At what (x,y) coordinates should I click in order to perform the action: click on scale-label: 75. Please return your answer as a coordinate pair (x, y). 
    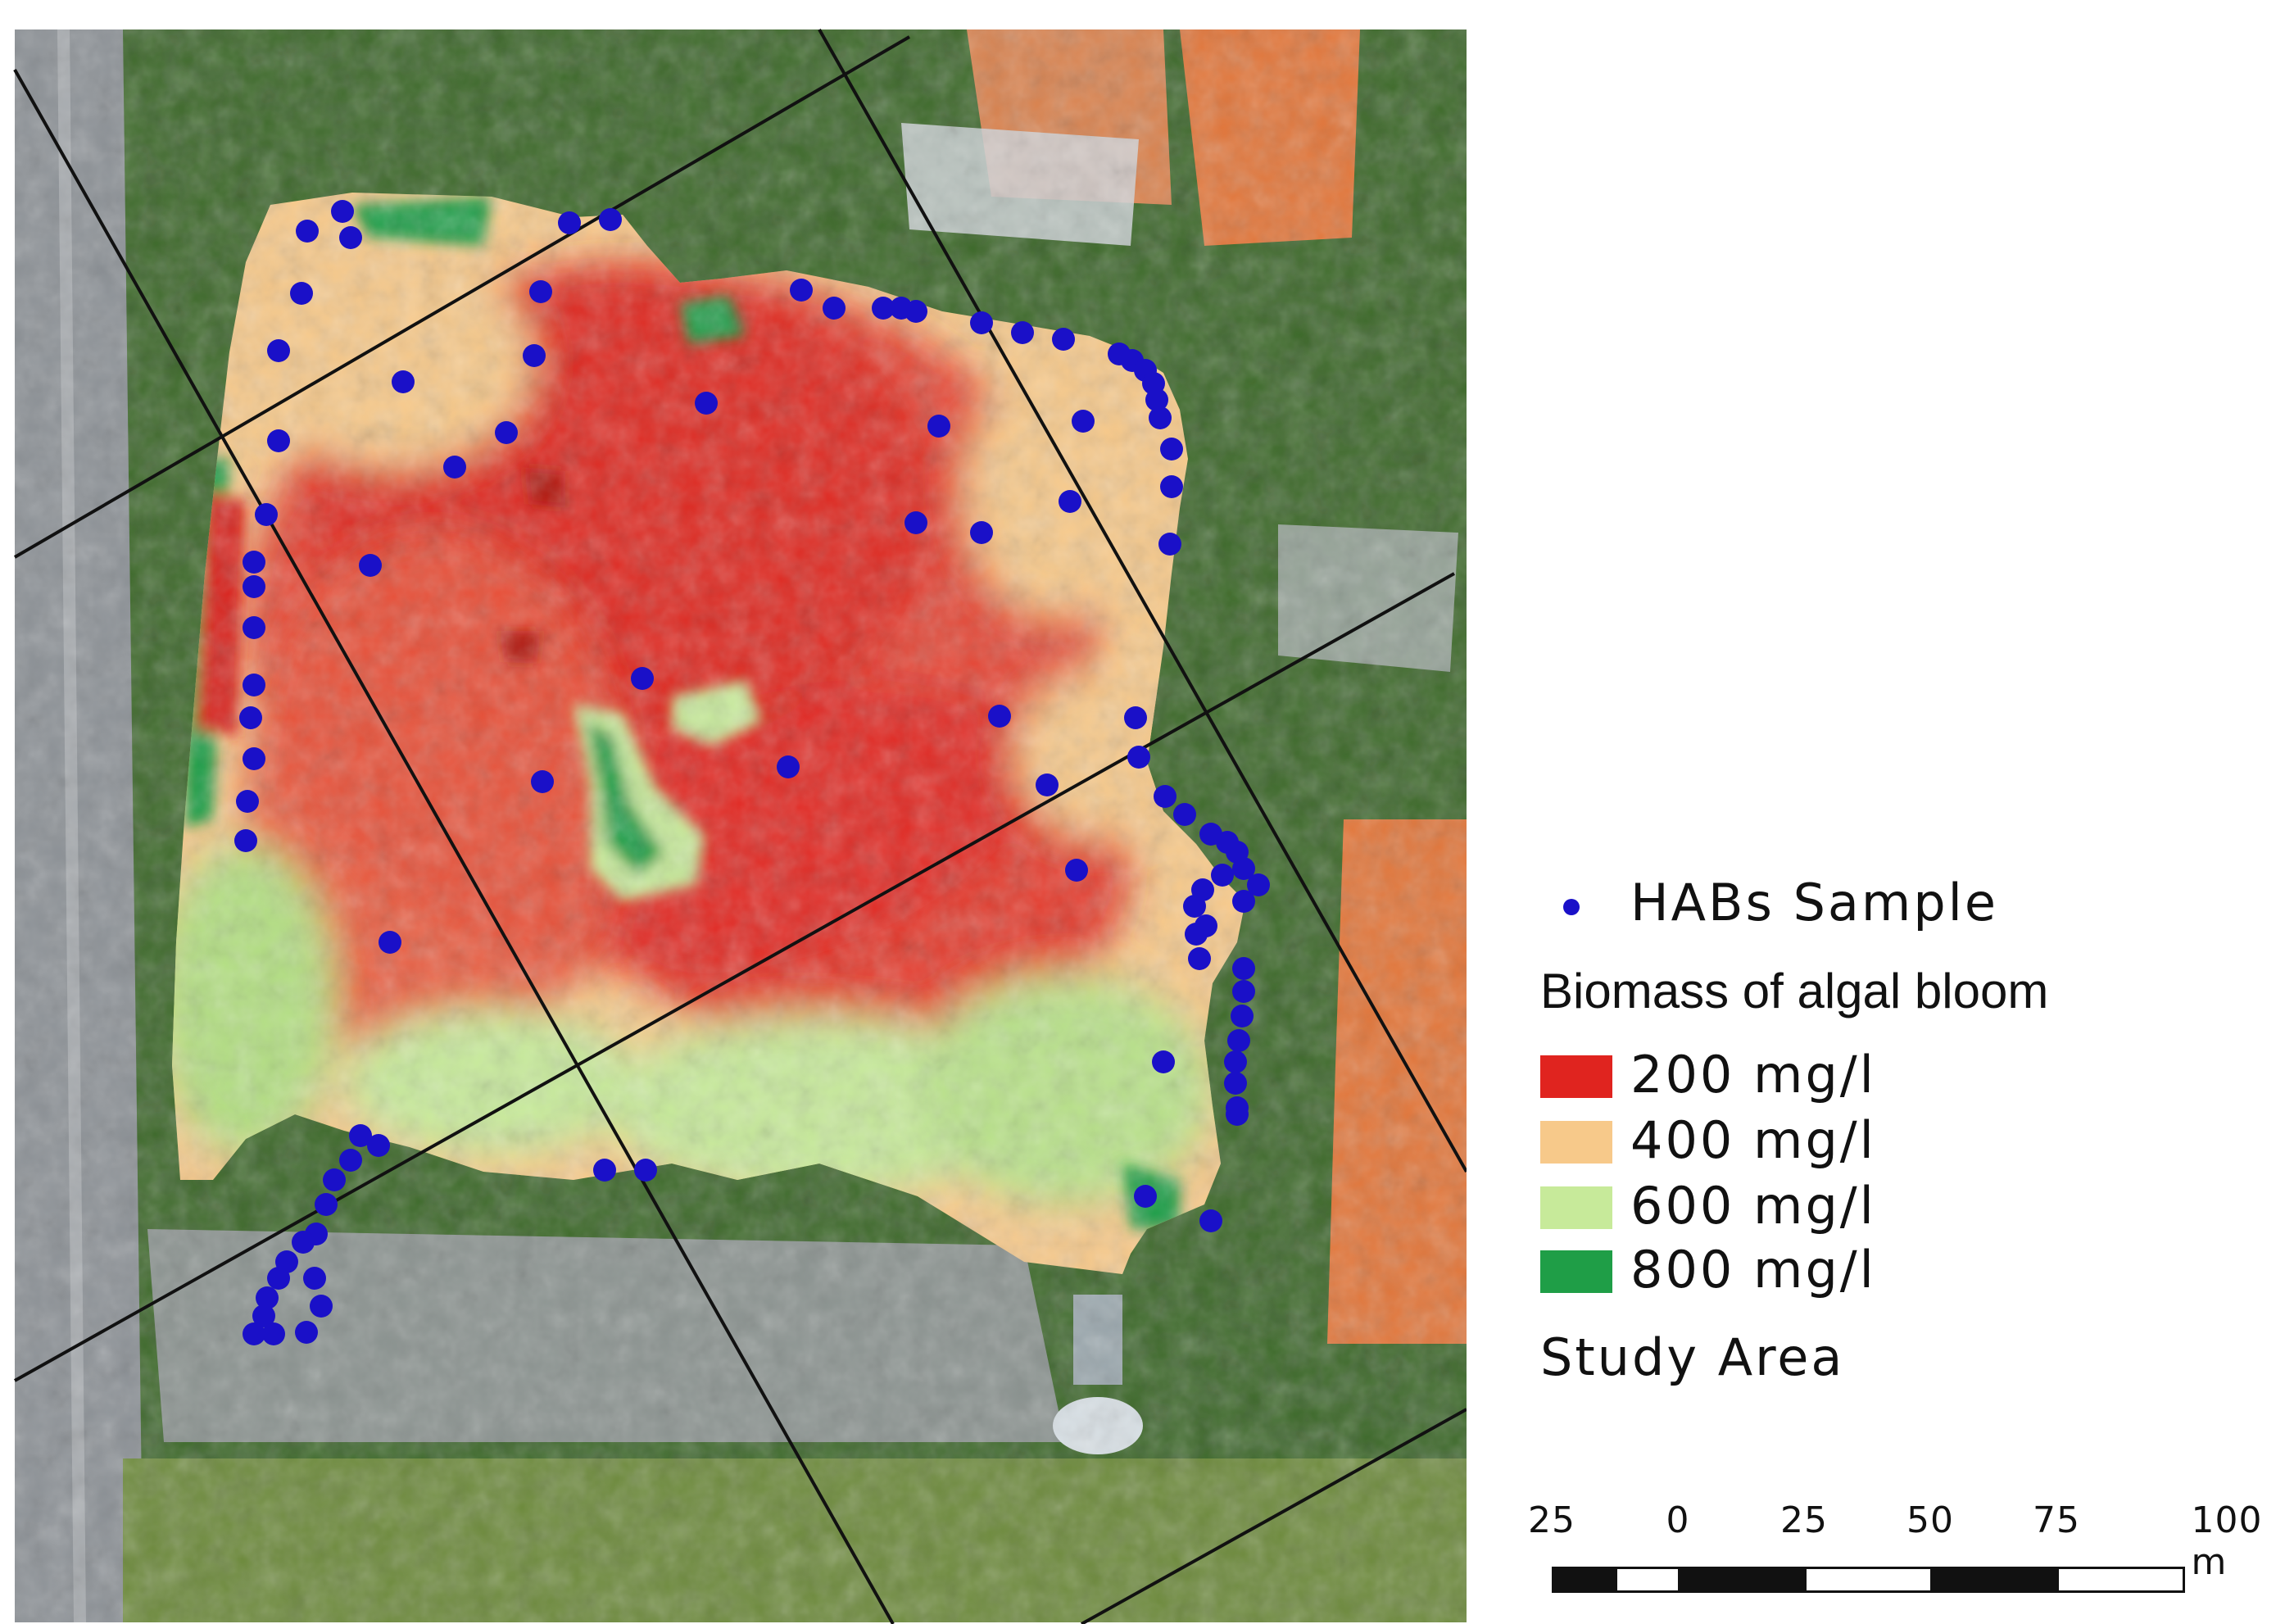
    Looking at the image, I should click on (2056, 1520).